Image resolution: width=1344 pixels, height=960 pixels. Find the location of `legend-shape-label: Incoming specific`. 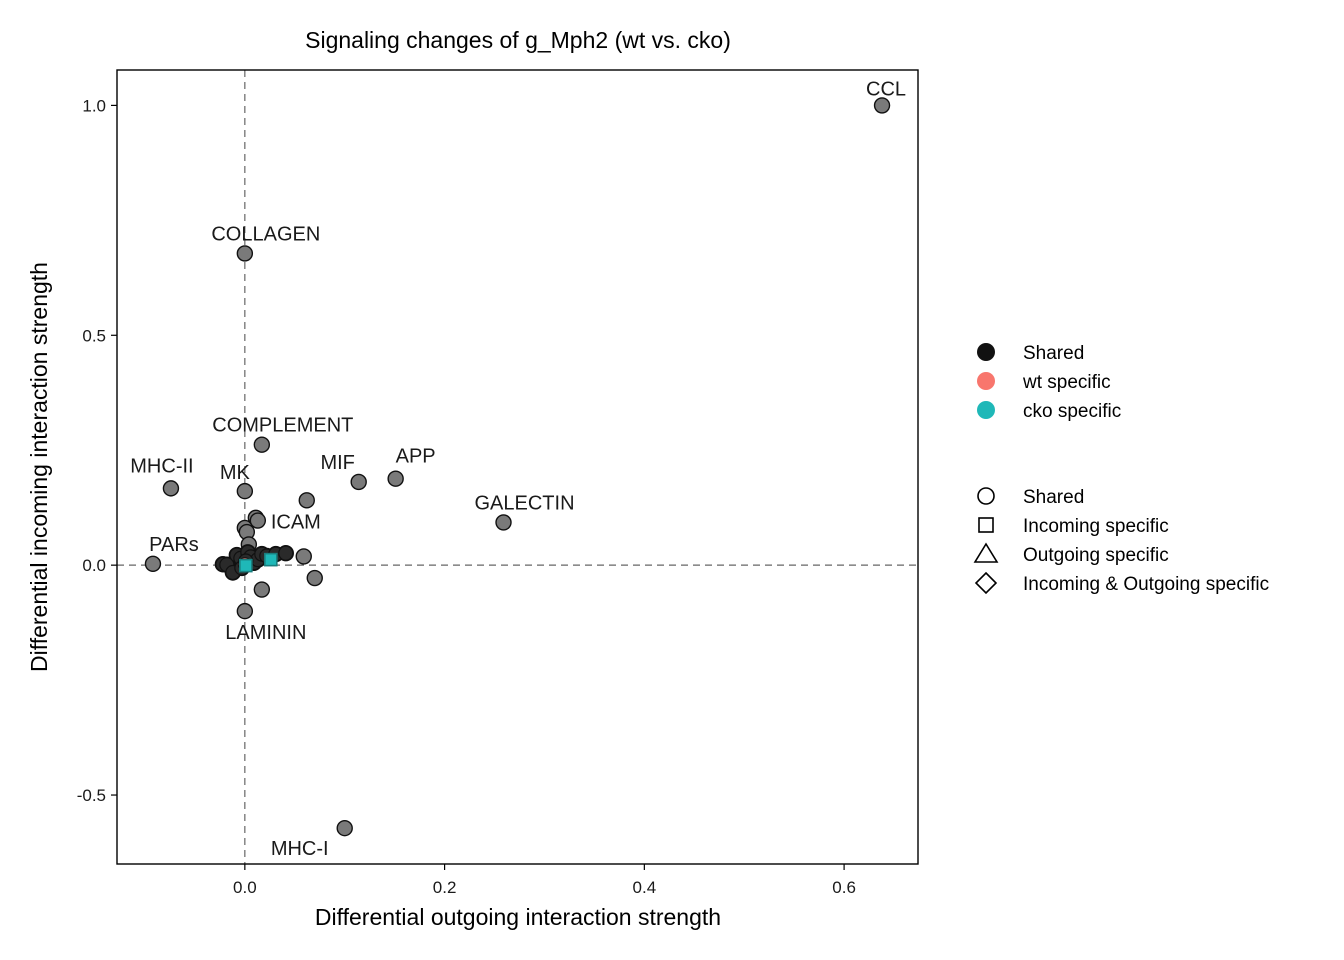

legend-shape-label: Incoming specific is located at coordinates (1096, 526).